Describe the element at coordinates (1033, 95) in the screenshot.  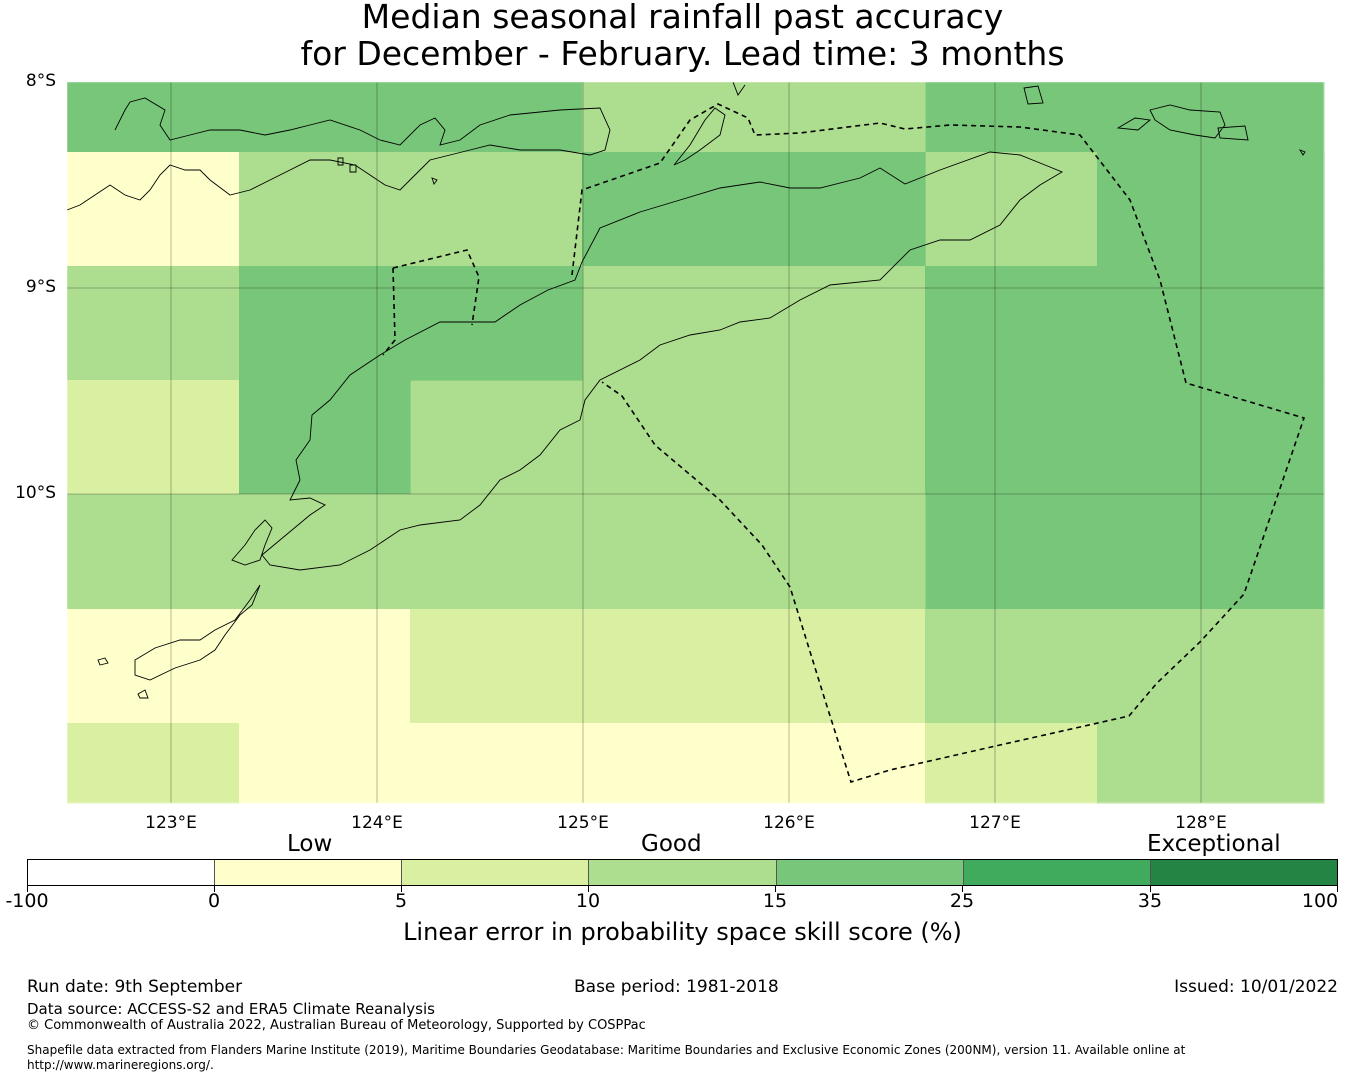
I see `kisar-coastline` at that location.